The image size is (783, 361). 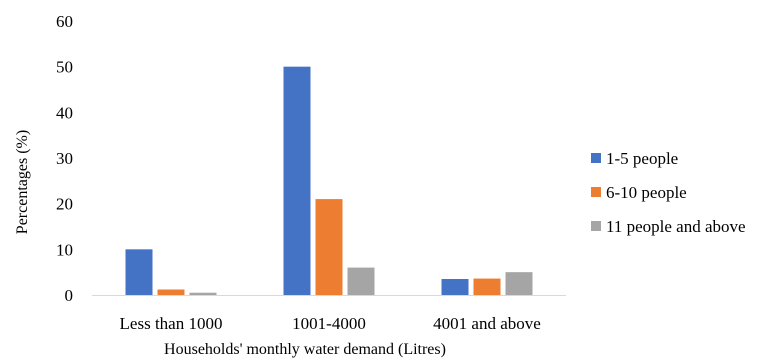 What do you see at coordinates (64, 67) in the screenshot?
I see `y-tick-label: 50` at bounding box center [64, 67].